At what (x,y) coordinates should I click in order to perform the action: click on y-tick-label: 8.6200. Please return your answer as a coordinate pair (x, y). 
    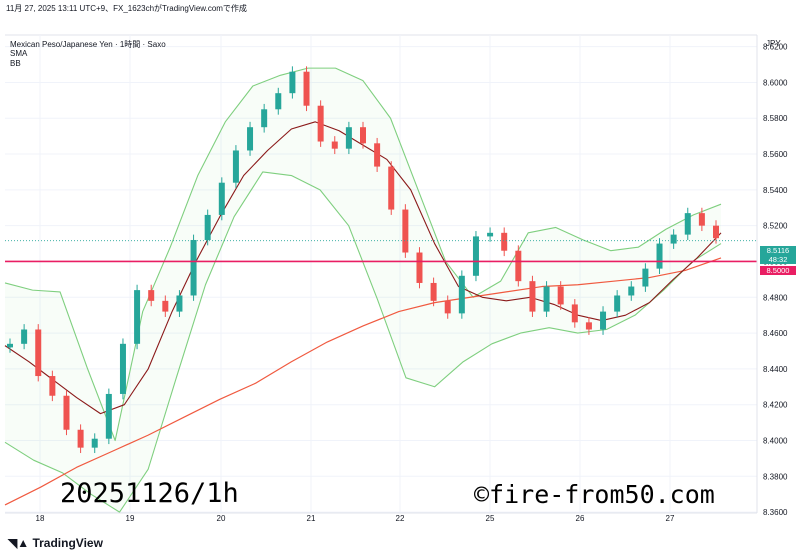
    Looking at the image, I should click on (775, 47).